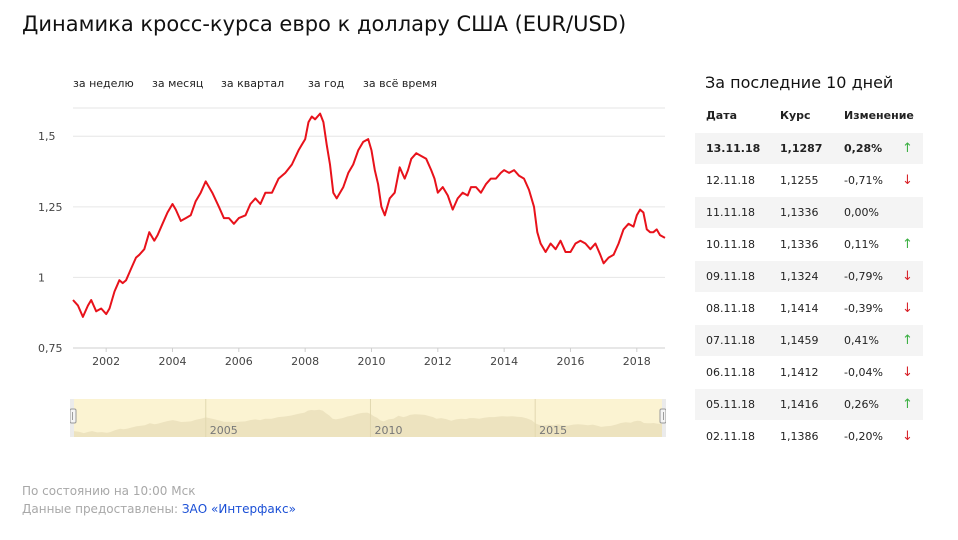  What do you see at coordinates (178, 83) in the screenshot?
I see `period-month: за месяц` at bounding box center [178, 83].